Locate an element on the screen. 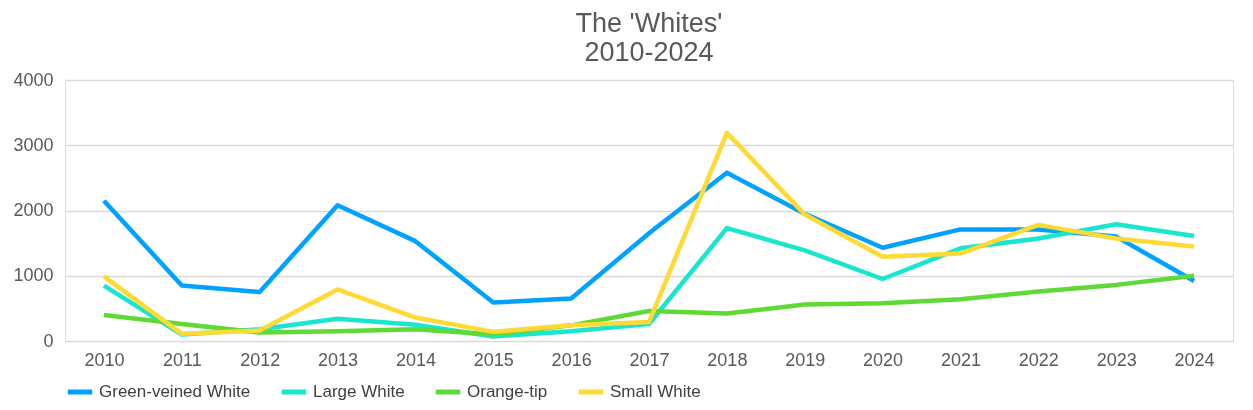 The height and width of the screenshot is (410, 1253). x-tick-label: 2018 is located at coordinates (727, 359).